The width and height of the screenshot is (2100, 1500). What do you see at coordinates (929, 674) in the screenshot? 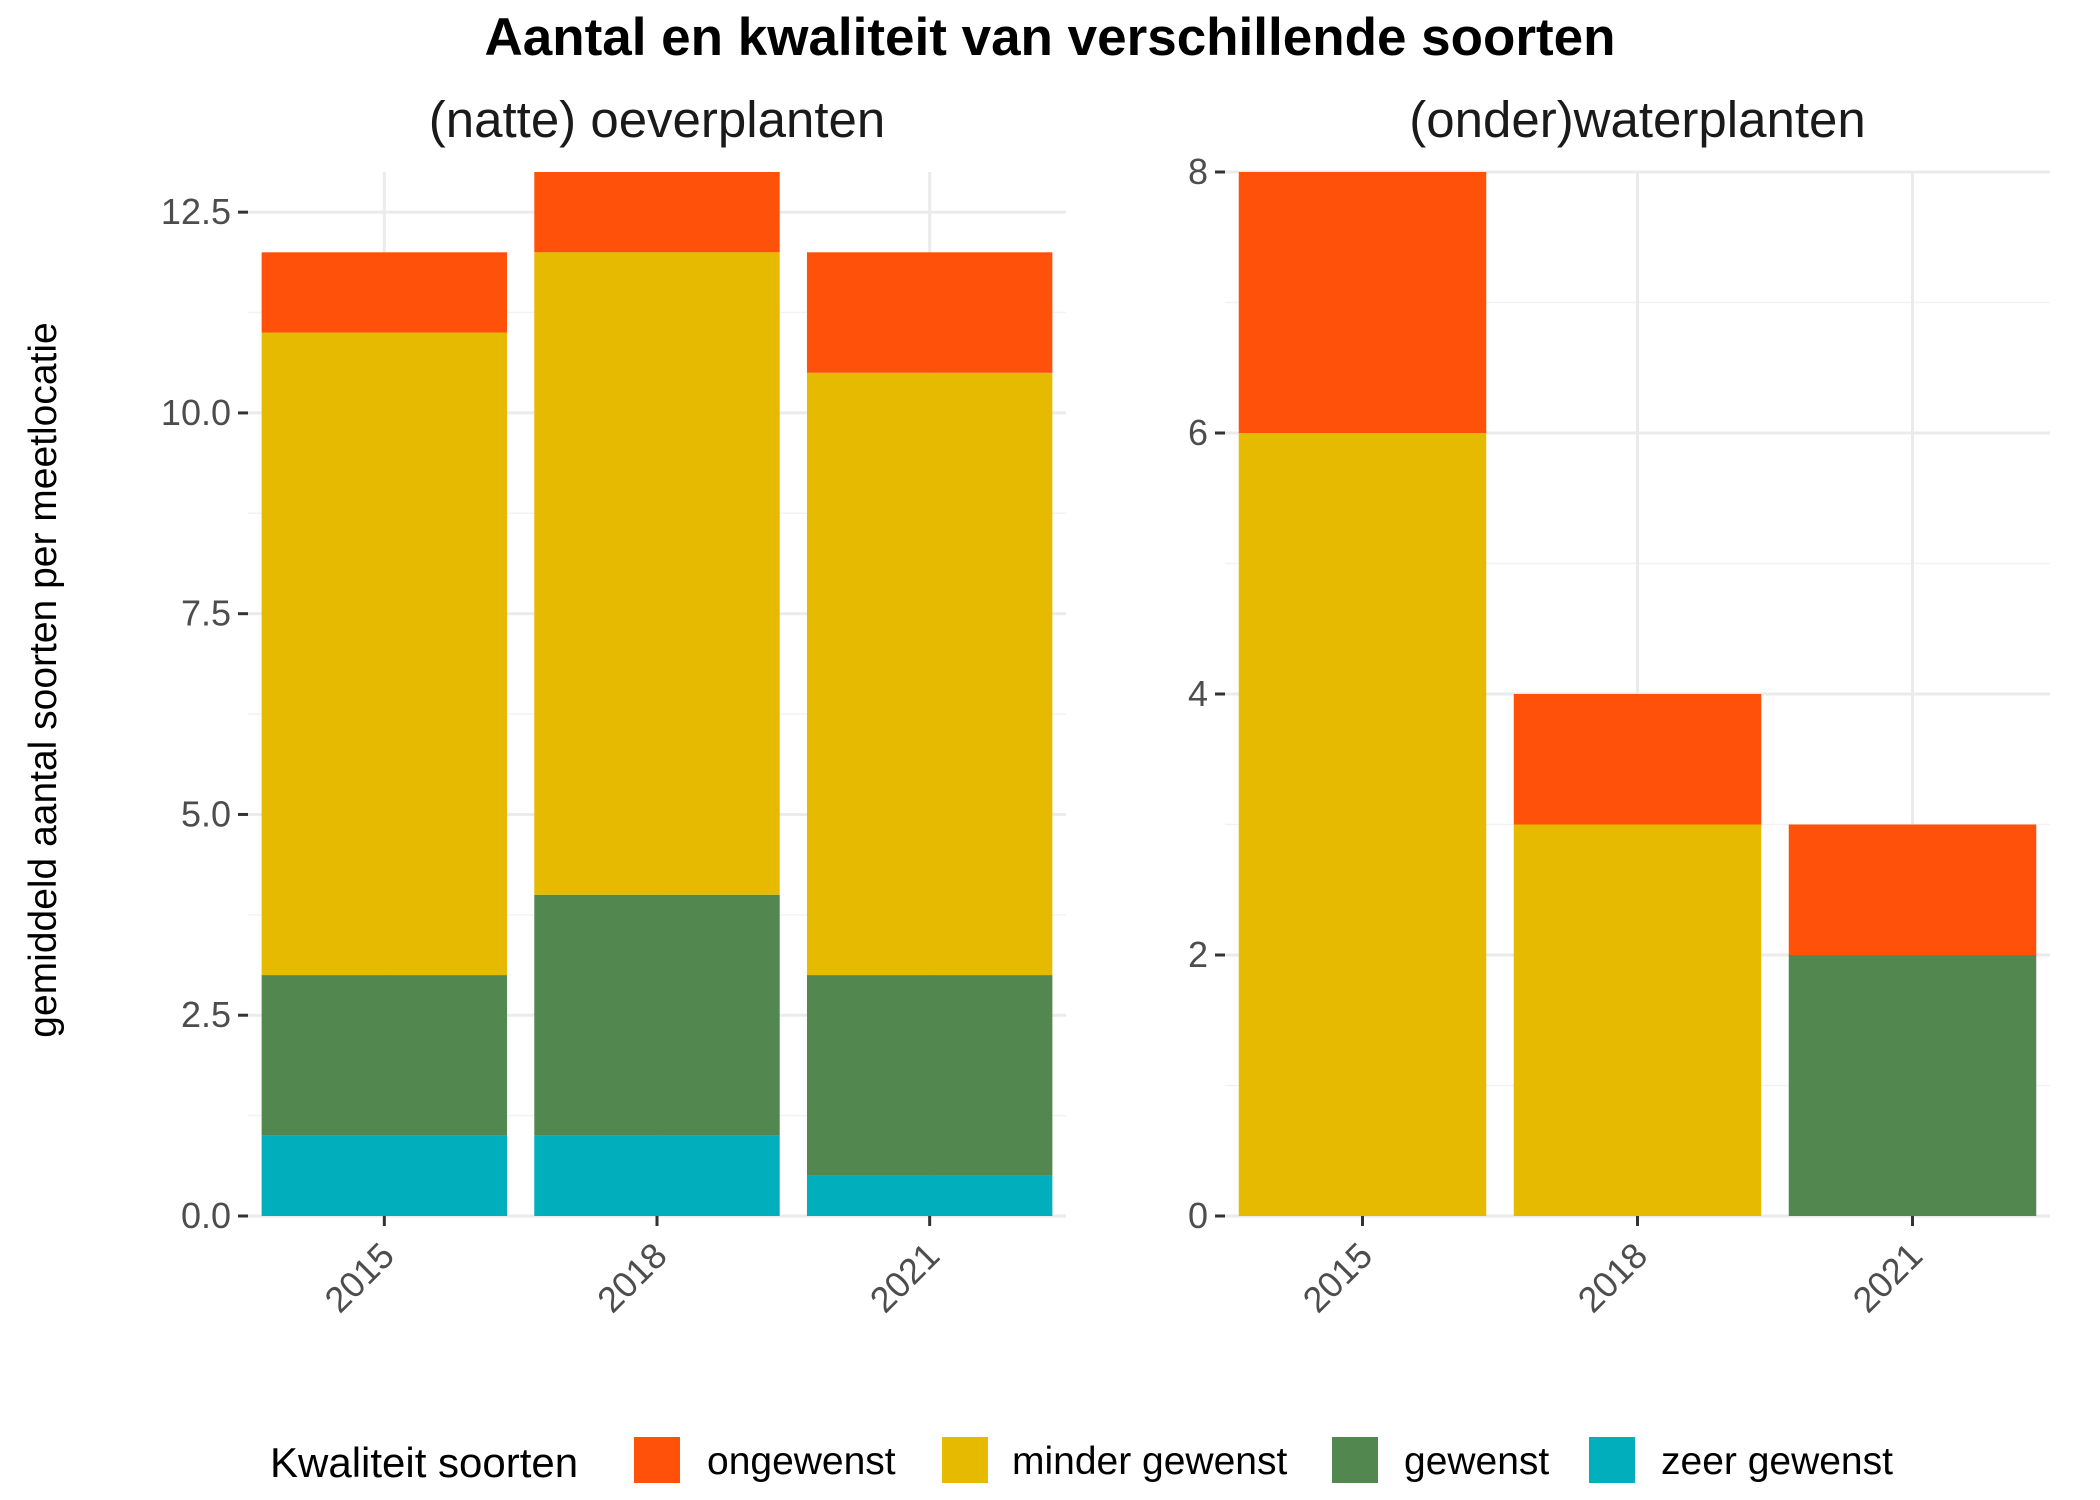
I see `bar-segment-minder-gewenst-2021` at bounding box center [929, 674].